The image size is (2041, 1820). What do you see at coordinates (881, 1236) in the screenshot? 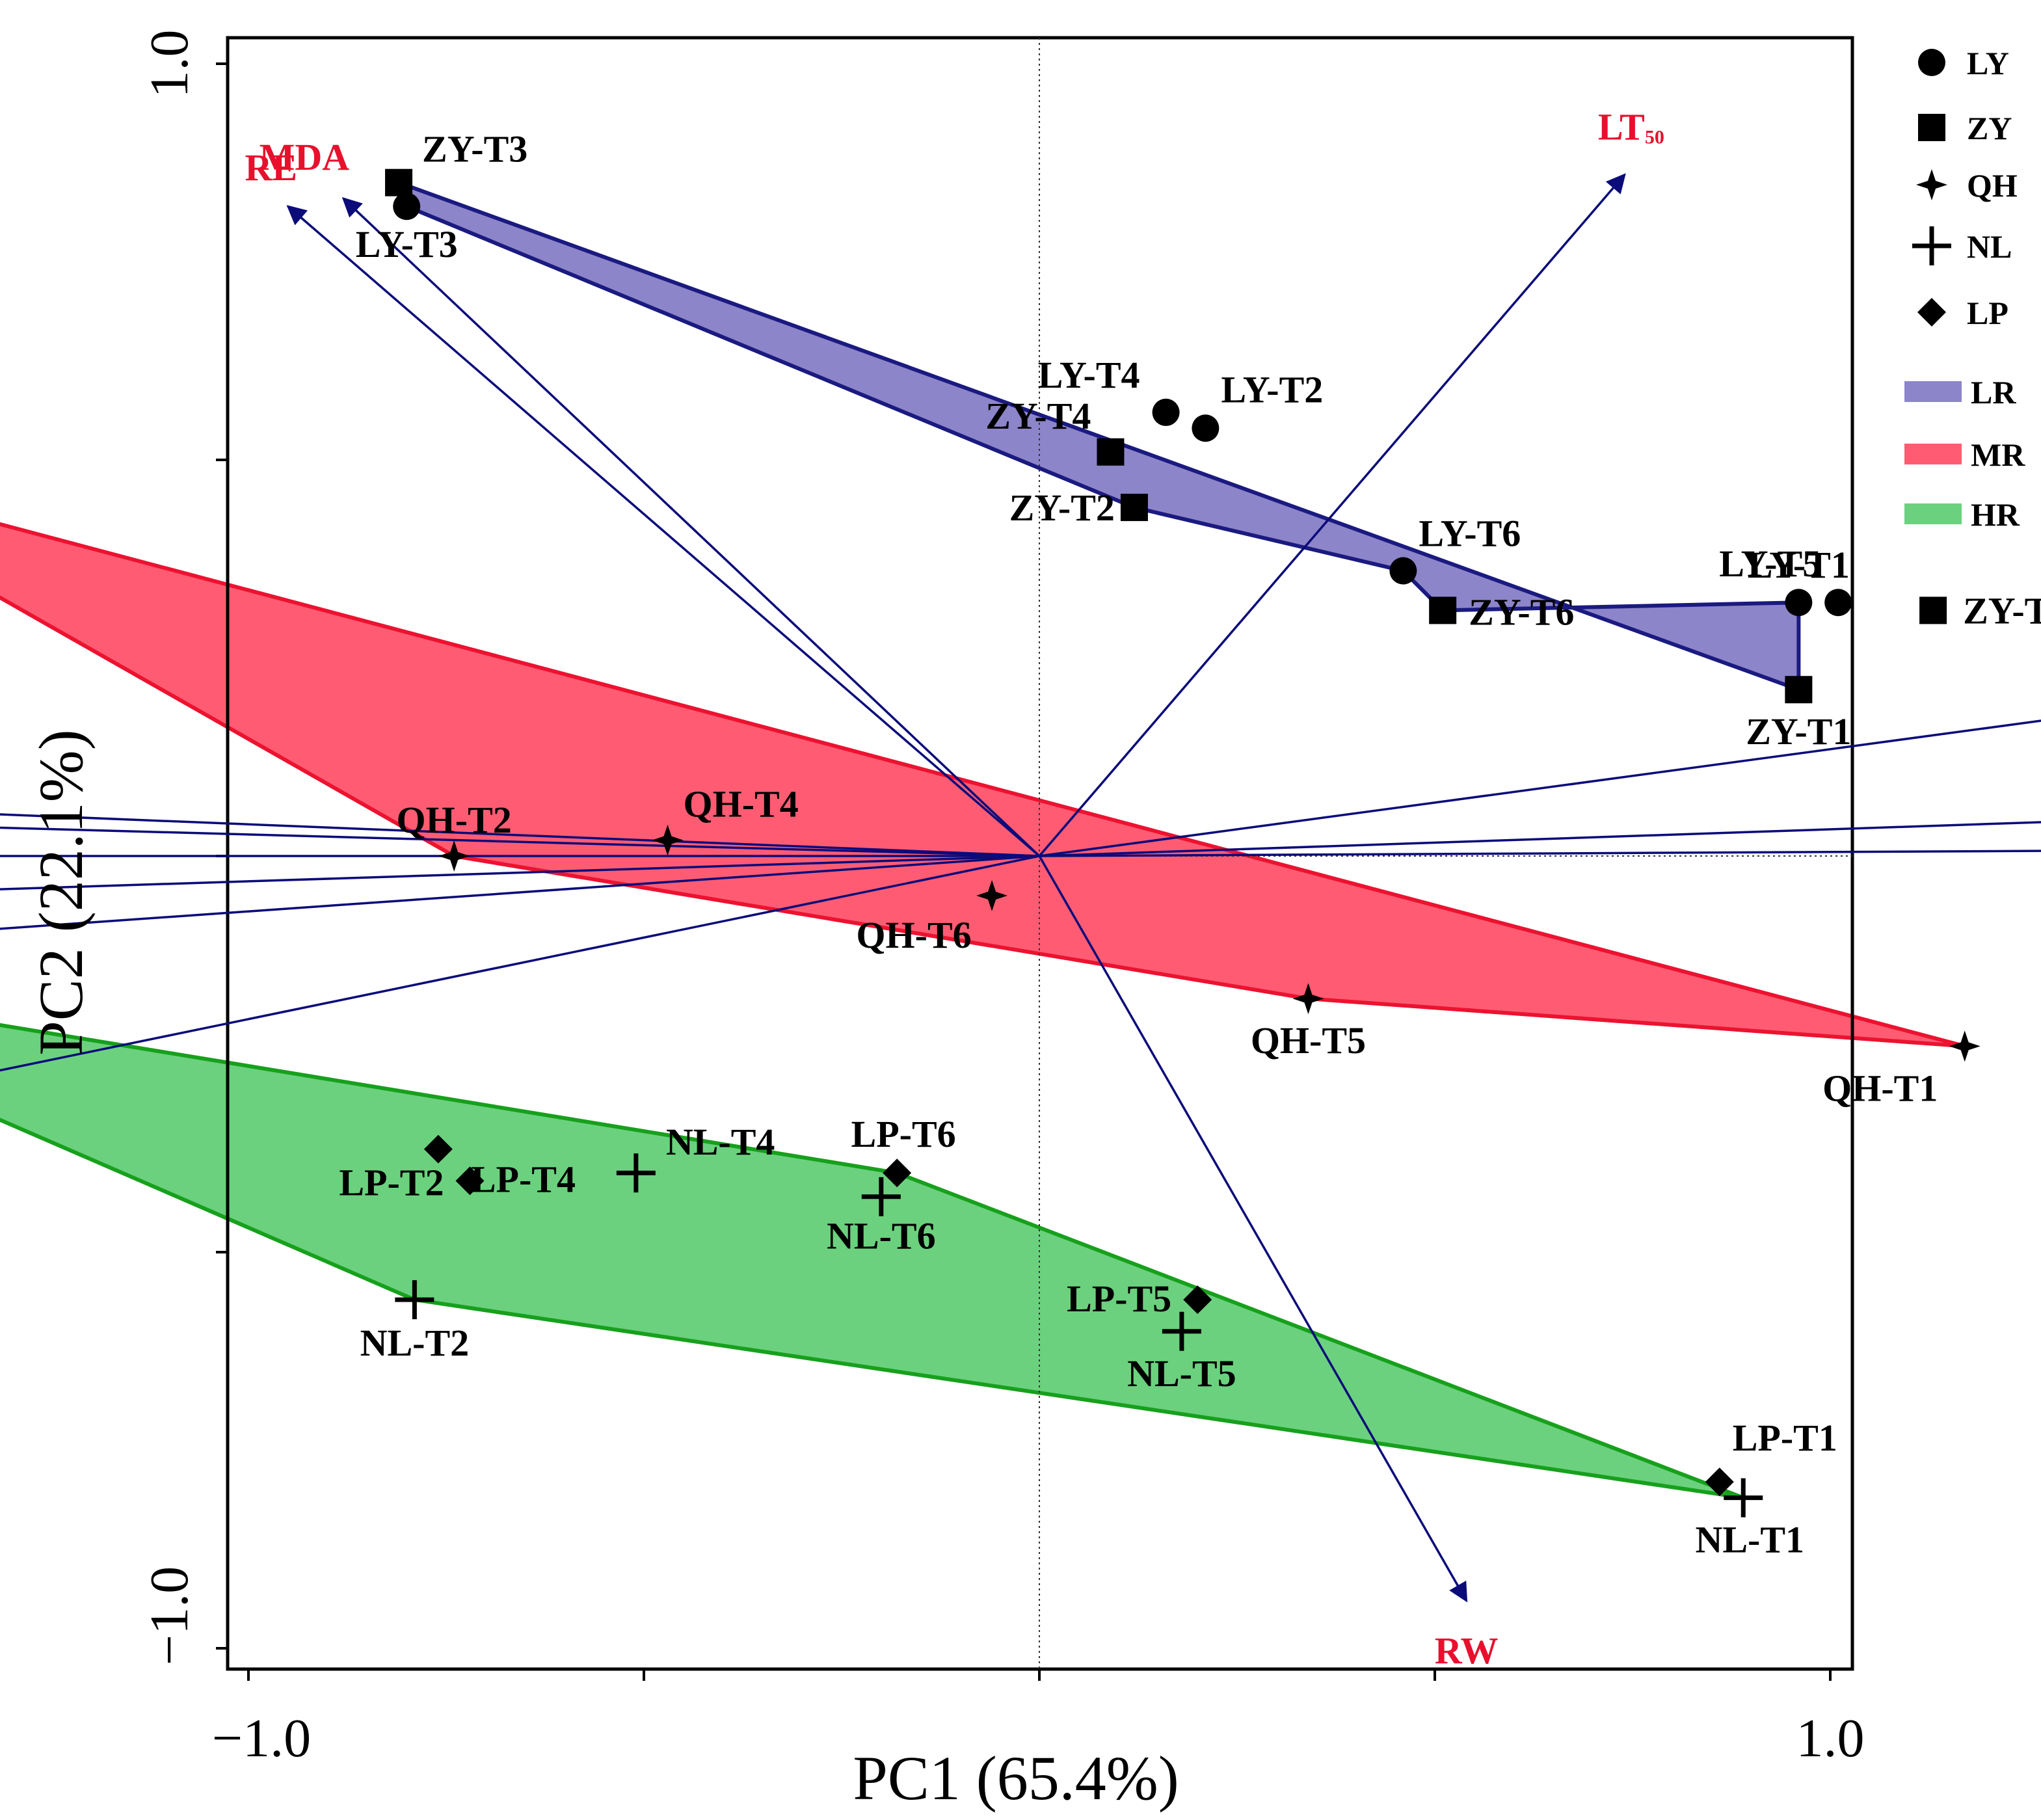
I see `point-label: NL-T6` at bounding box center [881, 1236].